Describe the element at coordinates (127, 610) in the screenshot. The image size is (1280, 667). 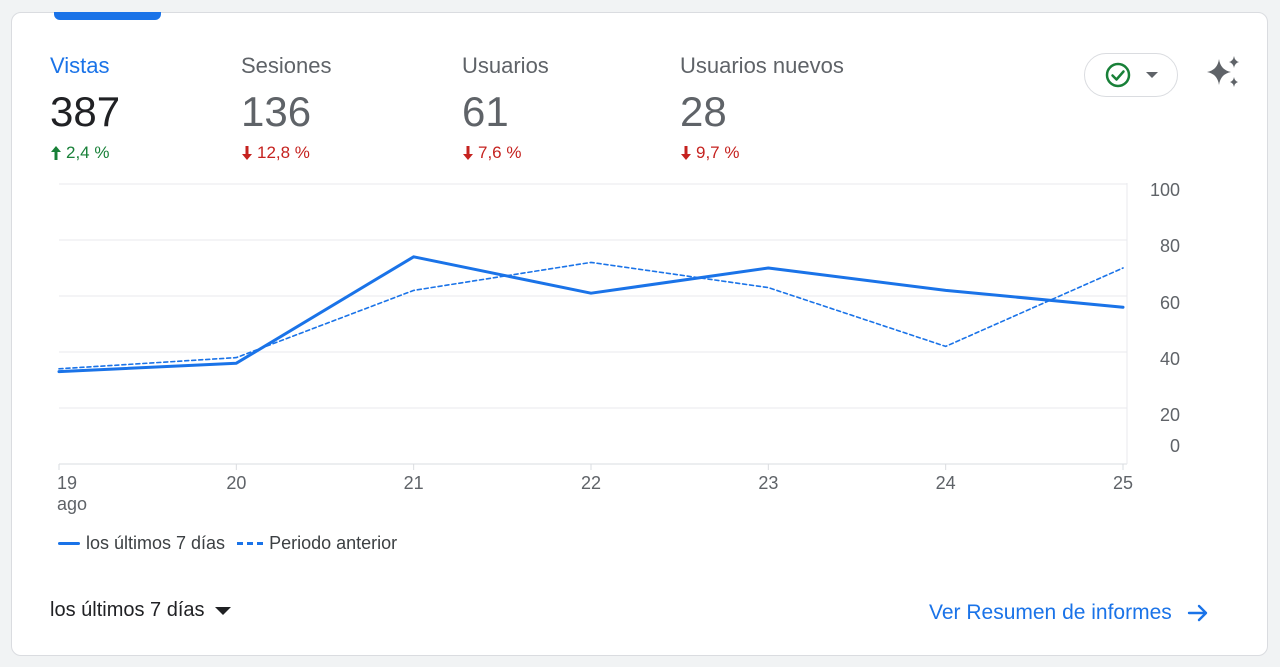
I see `date-range-label: los últimos 7 días` at that location.